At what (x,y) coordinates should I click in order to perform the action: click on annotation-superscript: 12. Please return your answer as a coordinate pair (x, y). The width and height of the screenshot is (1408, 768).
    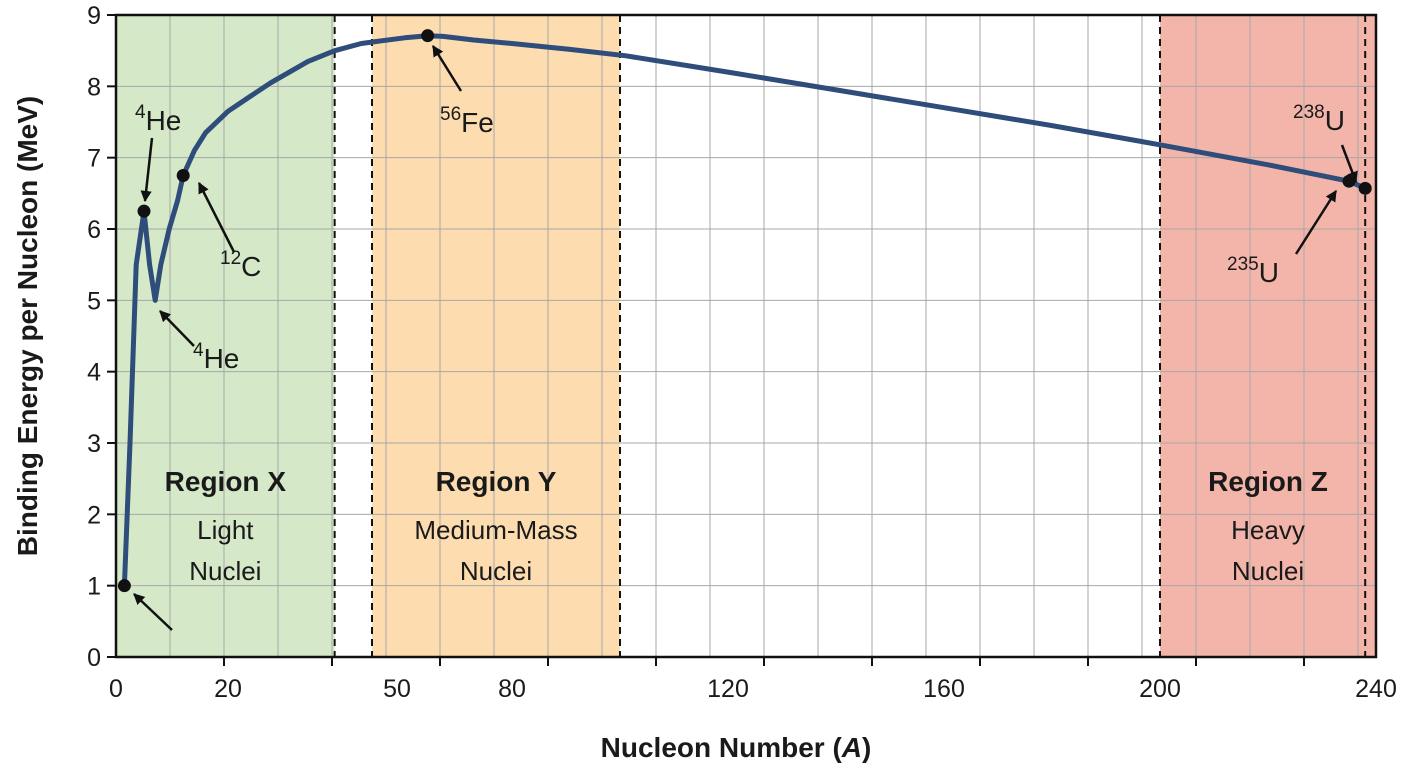
    Looking at the image, I should click on (230, 258).